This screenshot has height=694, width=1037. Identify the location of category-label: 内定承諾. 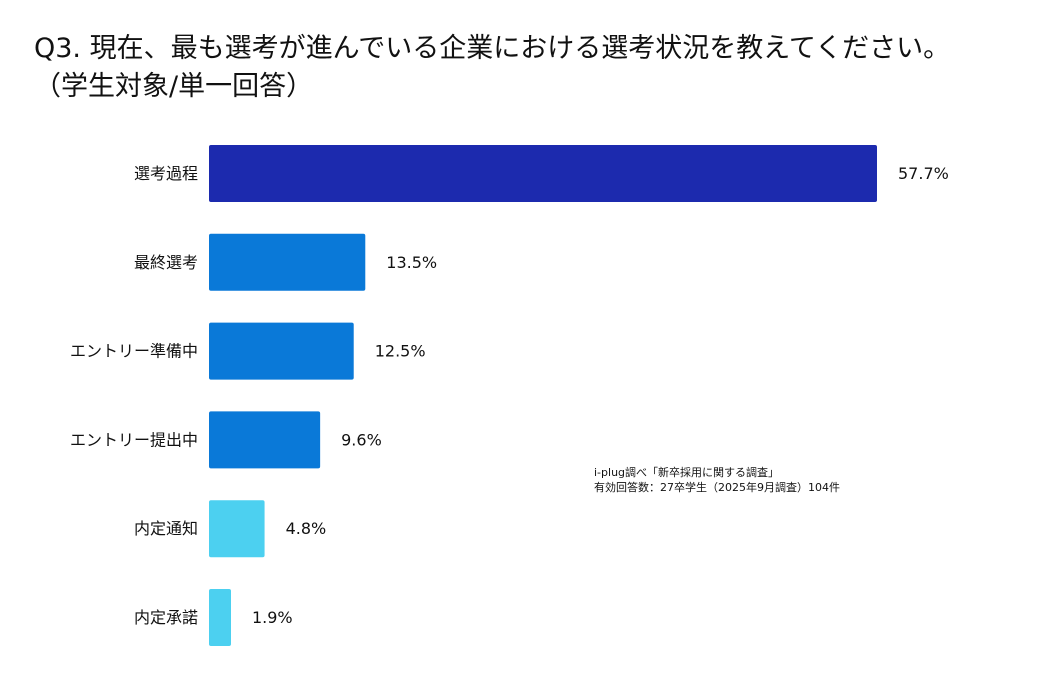
(166, 617).